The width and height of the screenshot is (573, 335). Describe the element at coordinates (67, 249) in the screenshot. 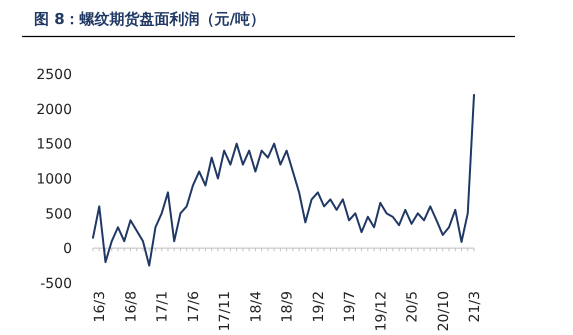

I see `y-tick-label: 0` at that location.